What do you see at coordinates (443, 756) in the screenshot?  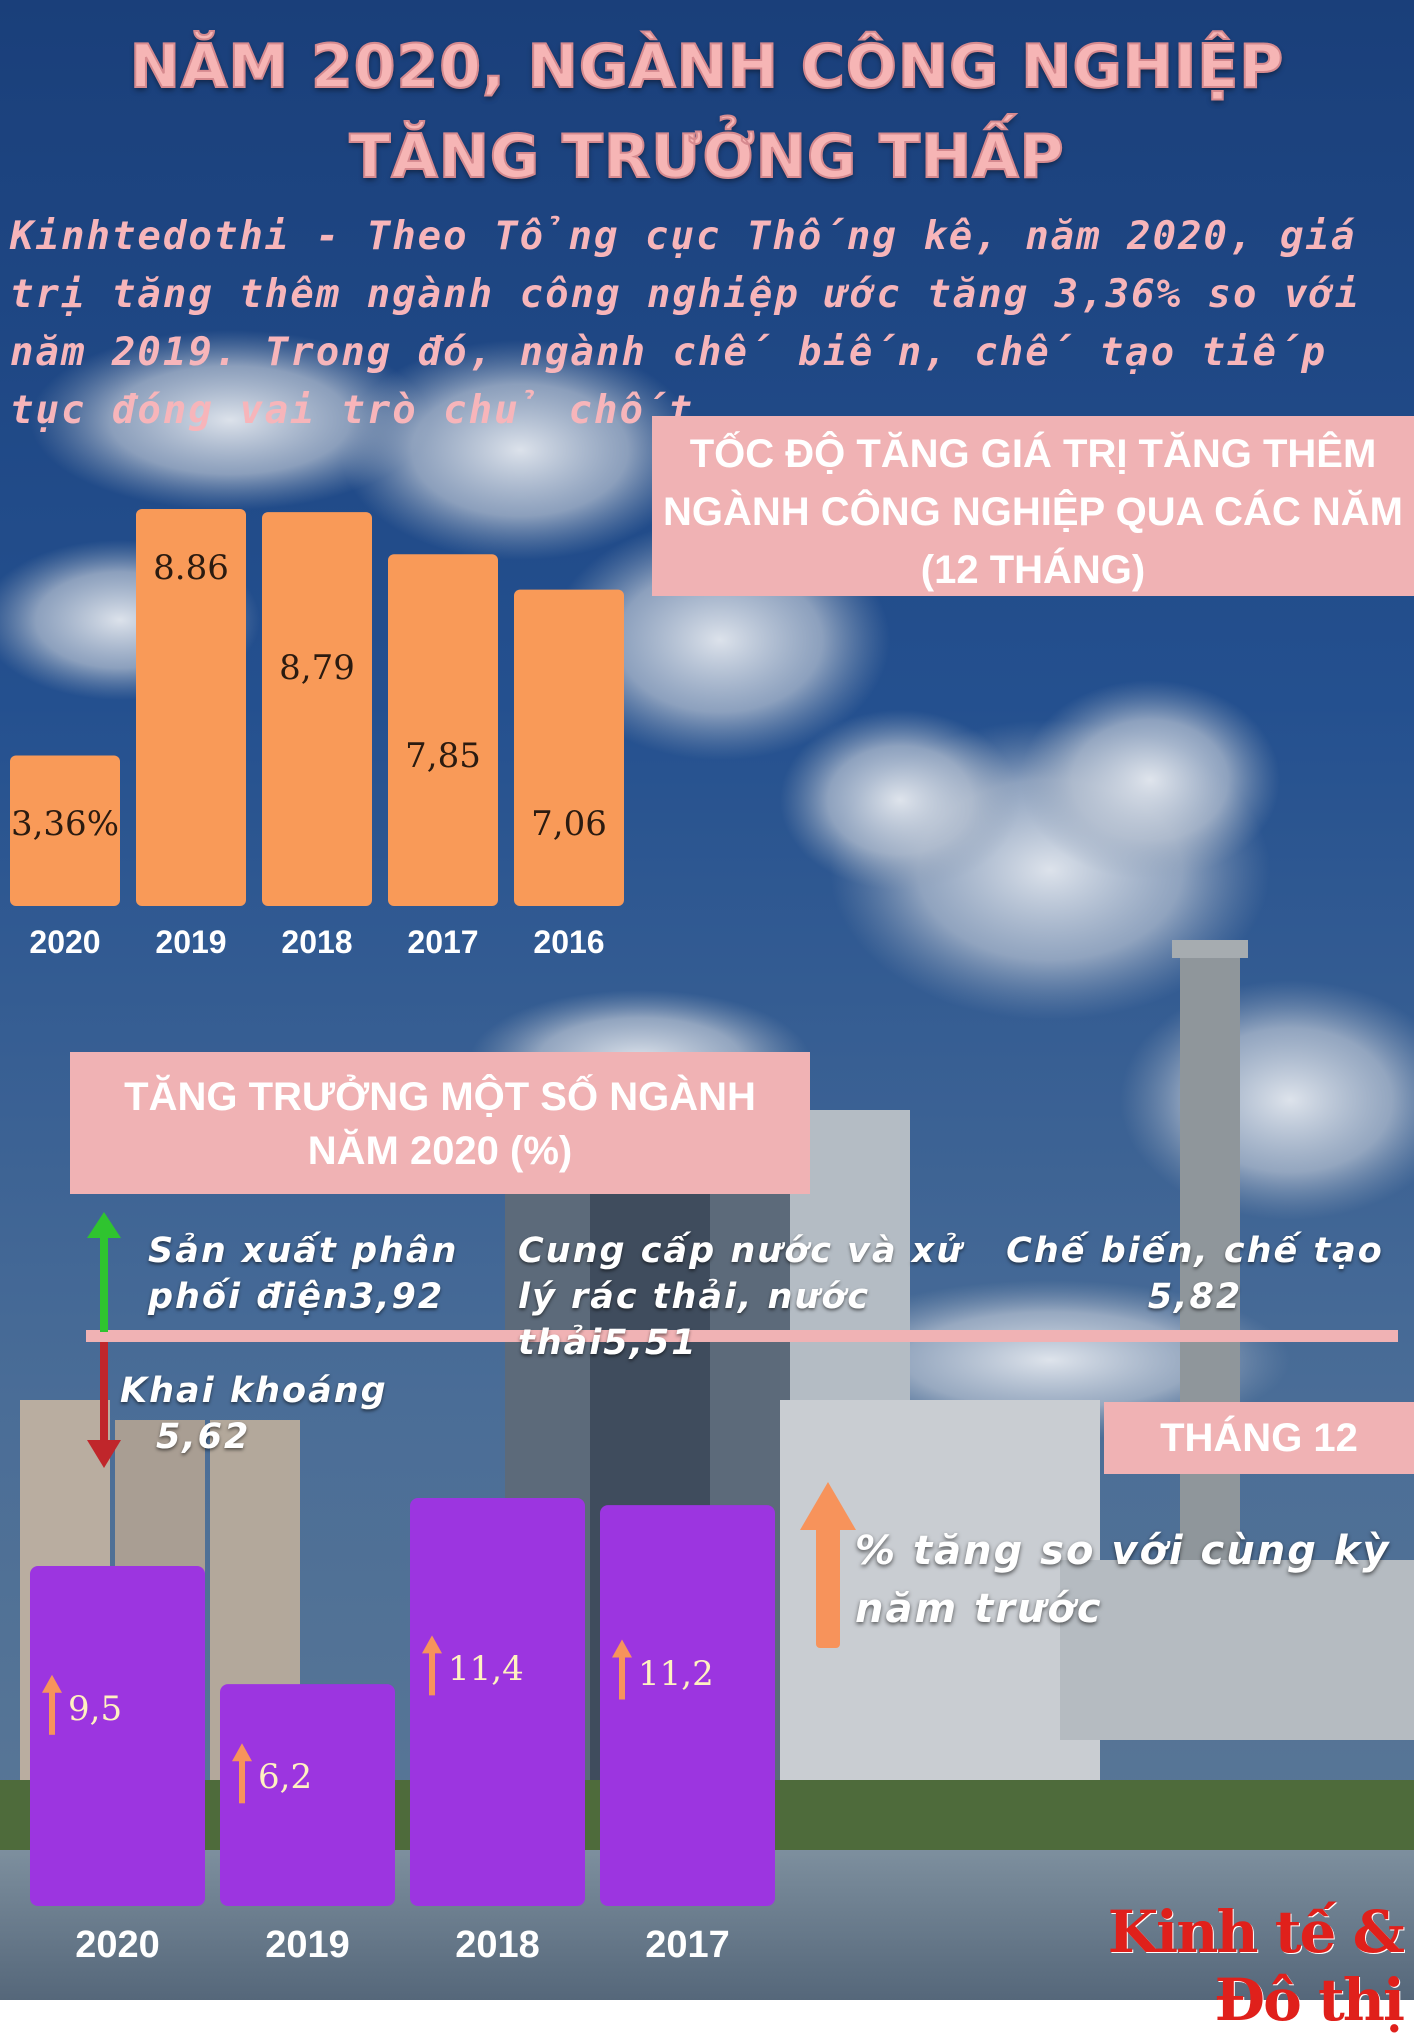 I see `annual-growth-value-label: 7,85` at bounding box center [443, 756].